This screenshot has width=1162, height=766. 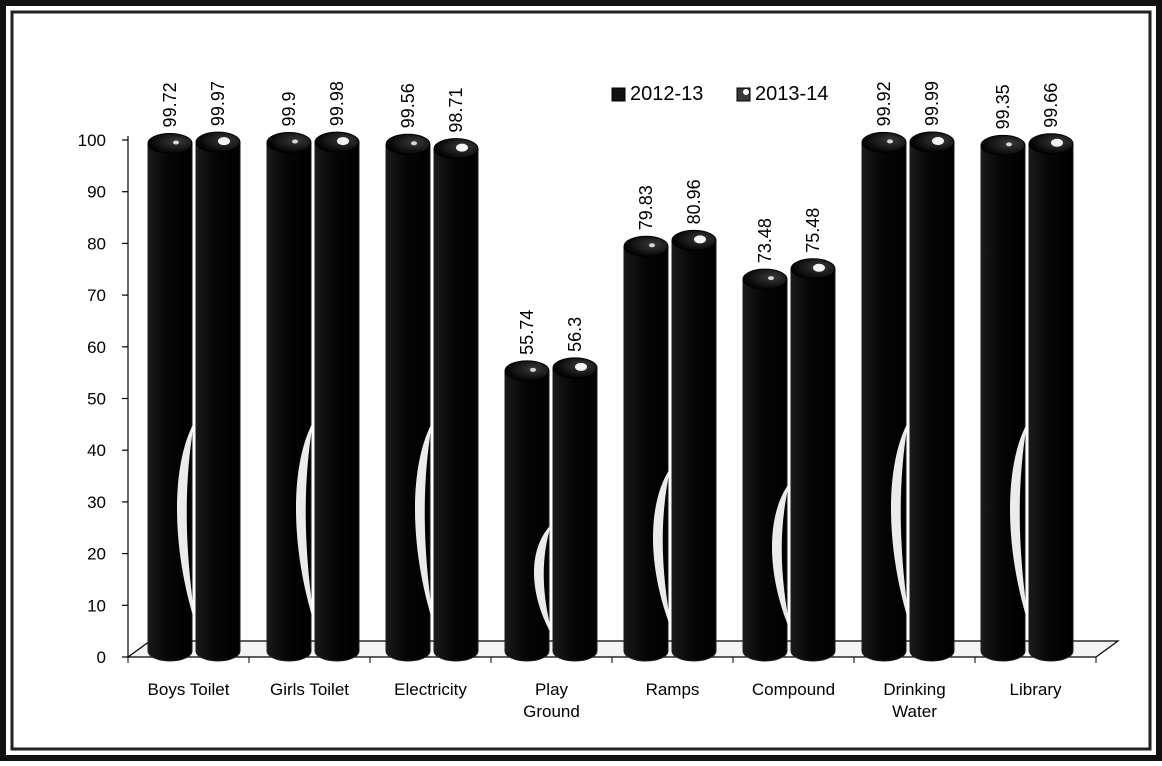 I want to click on y-tick-label: 100, so click(x=92, y=140).